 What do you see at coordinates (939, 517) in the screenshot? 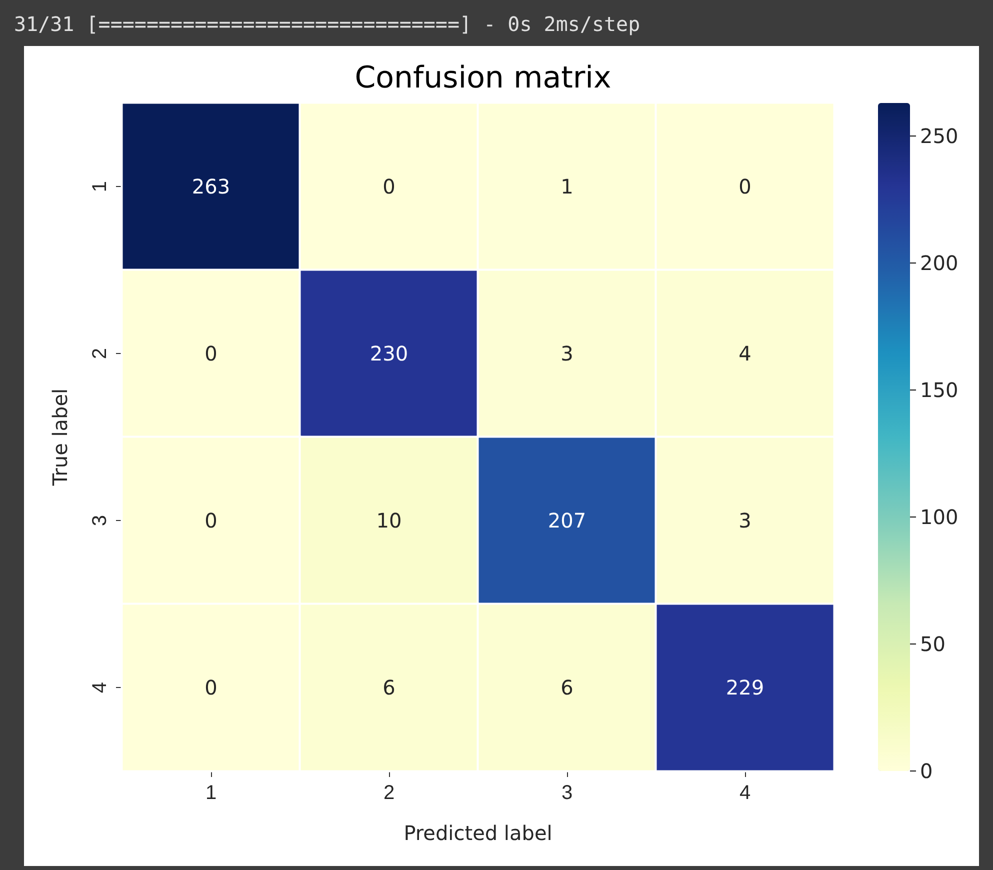
I see `color-bar-label: 100` at bounding box center [939, 517].